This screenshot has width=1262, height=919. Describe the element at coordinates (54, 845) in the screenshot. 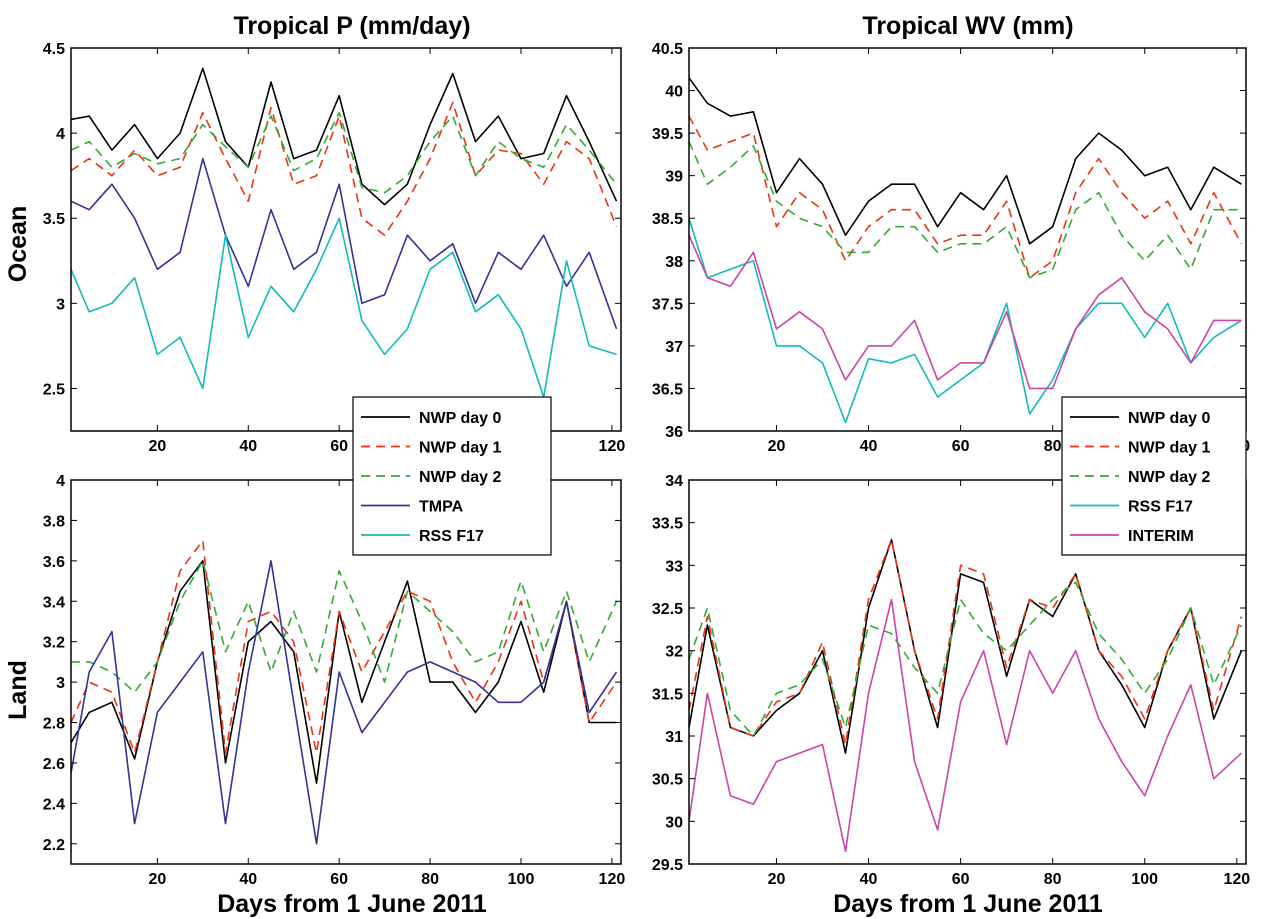

I see `y-tick-label-b: 2.2` at that location.